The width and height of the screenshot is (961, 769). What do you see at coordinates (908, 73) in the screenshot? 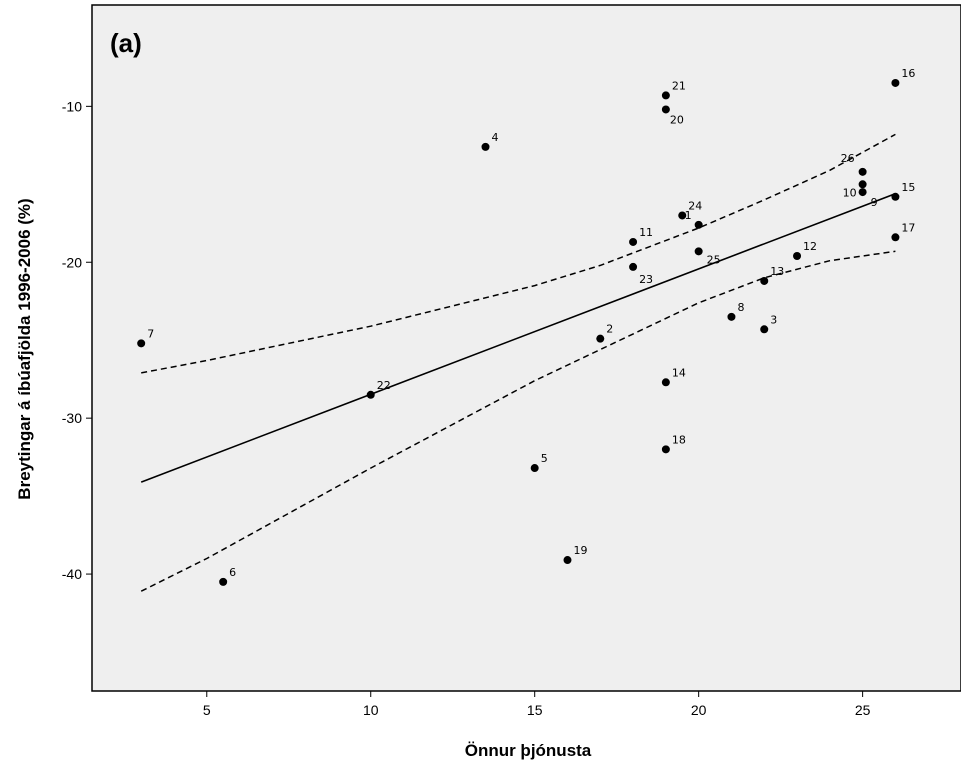
I see `point-label: 16` at bounding box center [908, 73].